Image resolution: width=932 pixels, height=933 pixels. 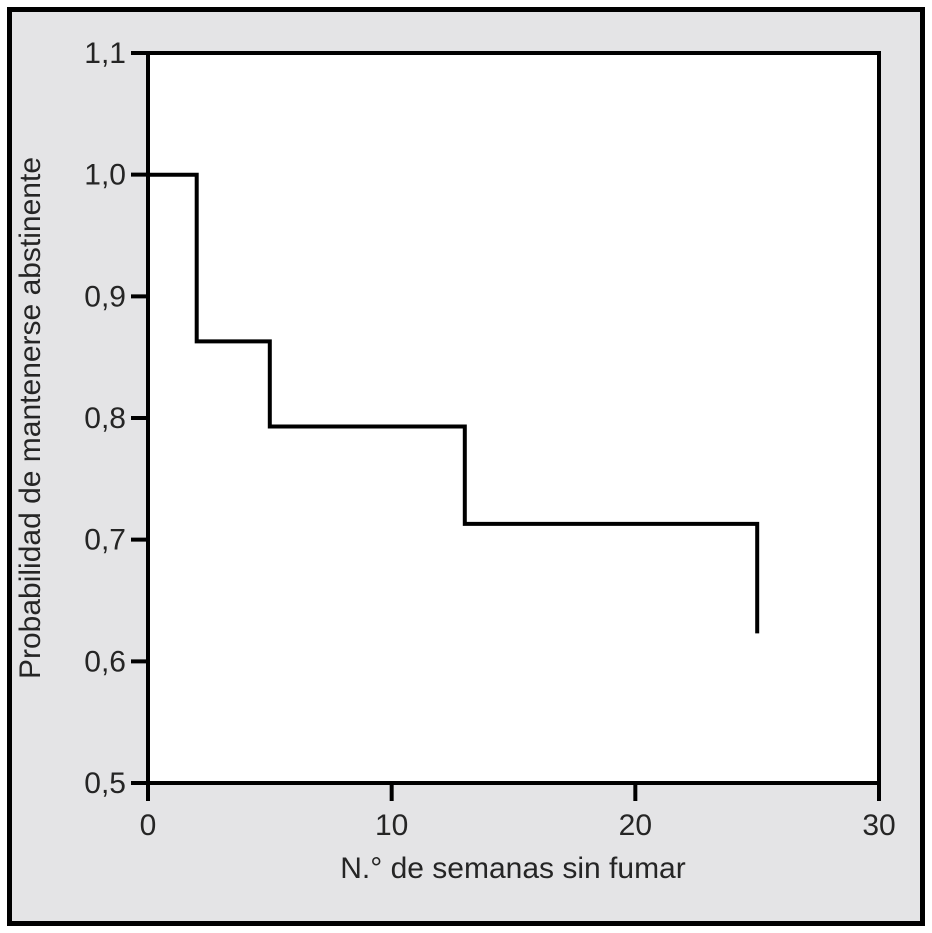 What do you see at coordinates (518, 811) in the screenshot?
I see `x-axis-ticks: 0 10 20 30` at bounding box center [518, 811].